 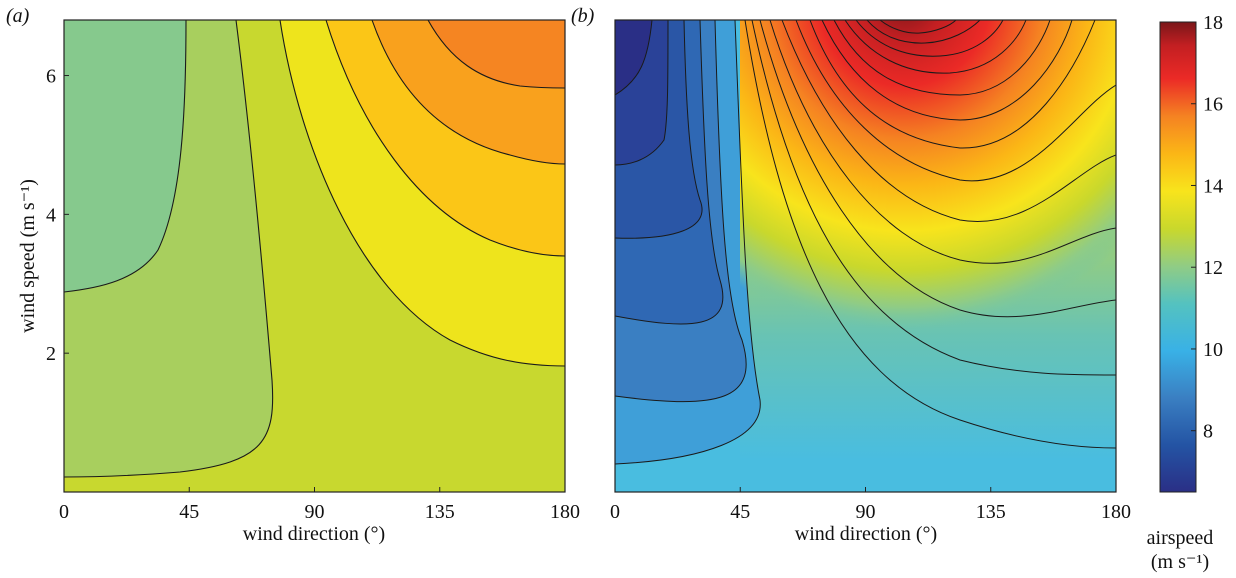 I want to click on panel-a-x-tick-label: 45, so click(x=189, y=512).